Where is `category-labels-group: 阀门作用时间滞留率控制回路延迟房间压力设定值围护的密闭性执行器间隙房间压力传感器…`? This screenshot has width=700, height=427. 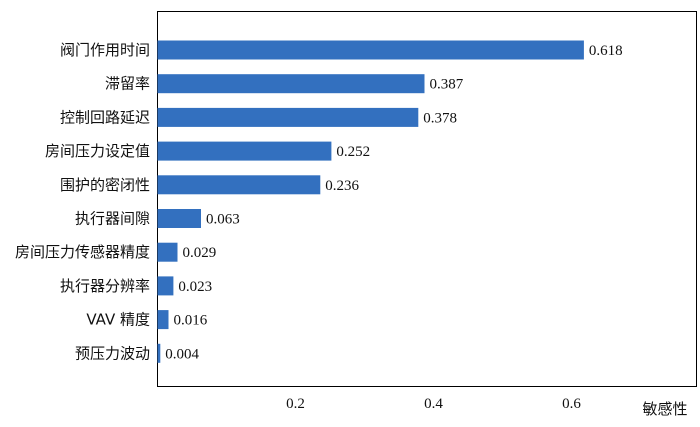 category-labels-group: 阀门作用时间滞留率控制回路延迟房间压力设定值围护的密闭性执行器间隙房间压力传感器… is located at coordinates (82, 201).